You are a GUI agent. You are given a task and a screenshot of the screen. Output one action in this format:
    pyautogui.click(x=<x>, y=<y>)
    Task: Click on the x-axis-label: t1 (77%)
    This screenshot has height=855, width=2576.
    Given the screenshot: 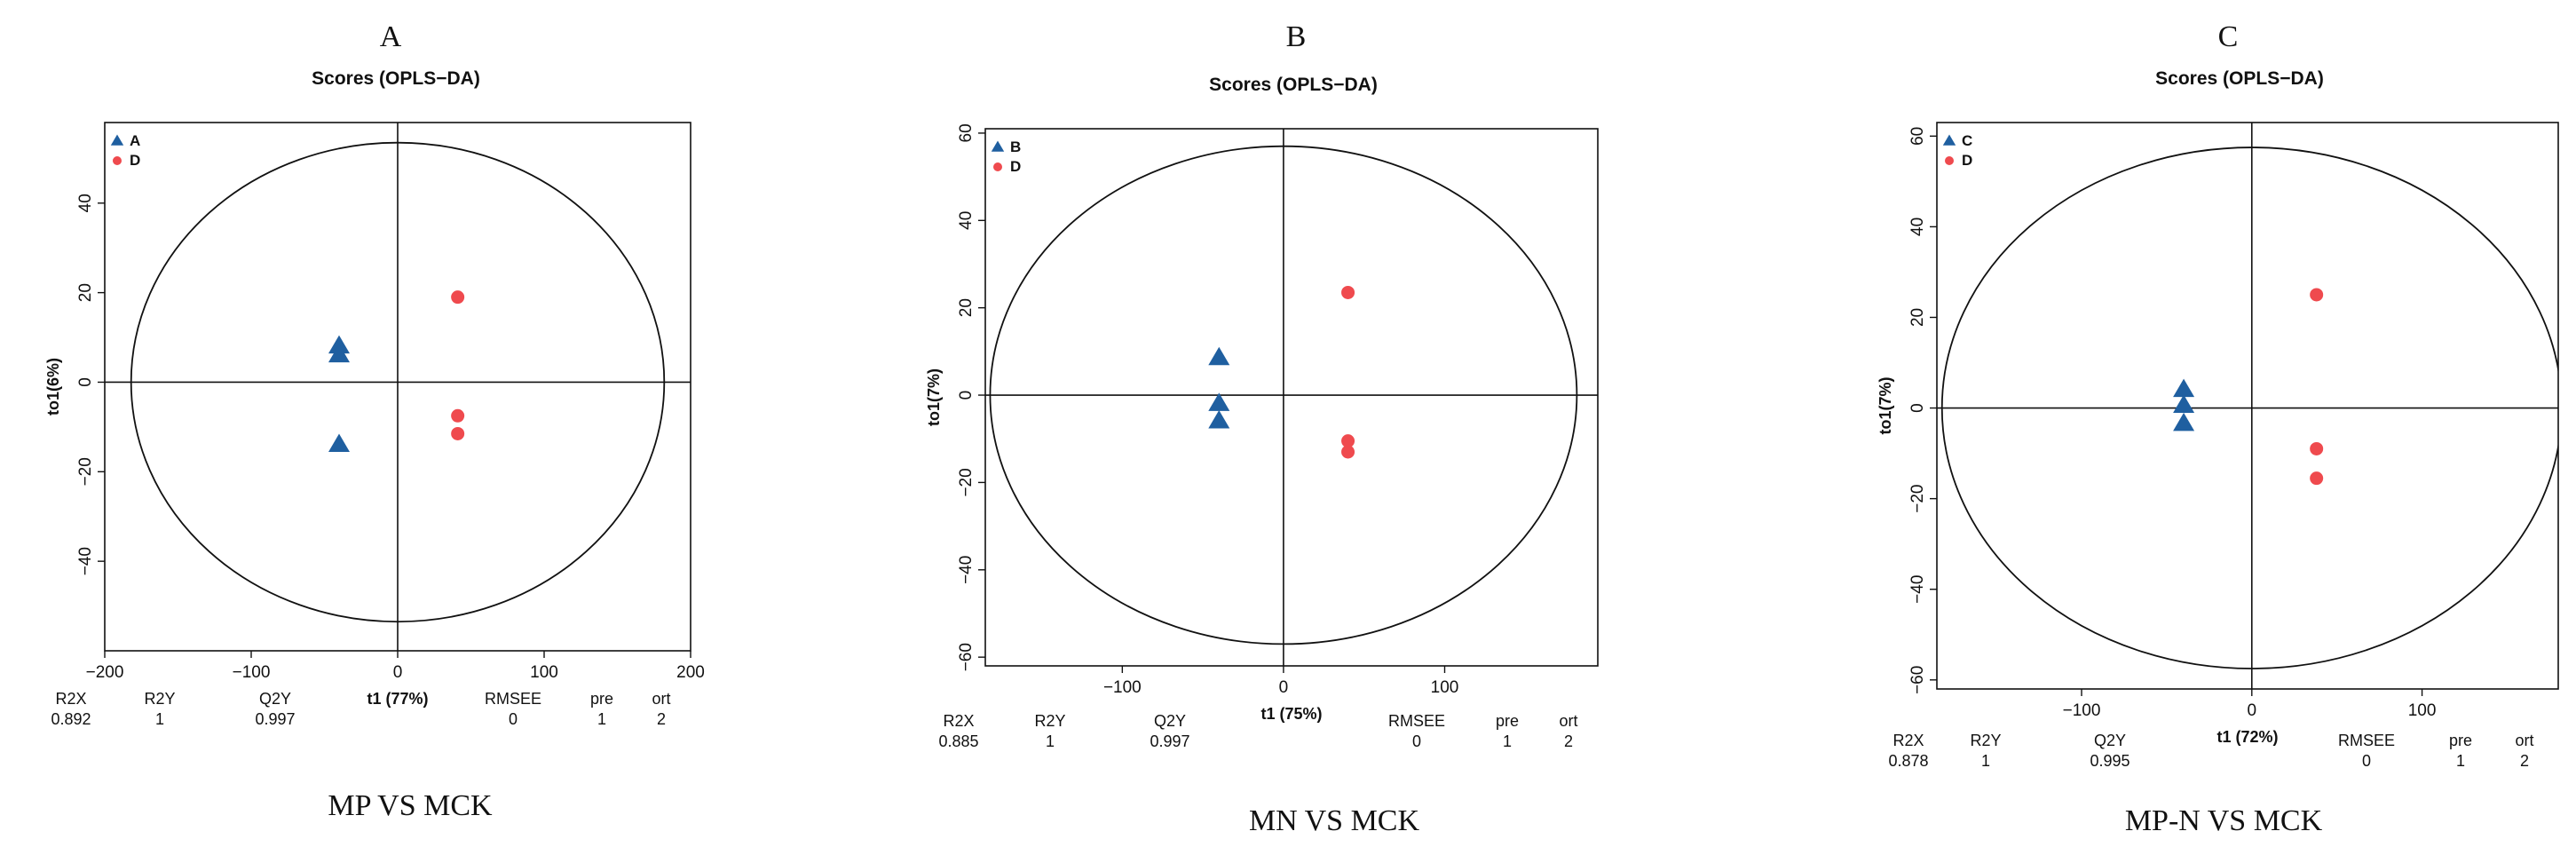 What is the action you would take?
    pyautogui.click(x=397, y=699)
    